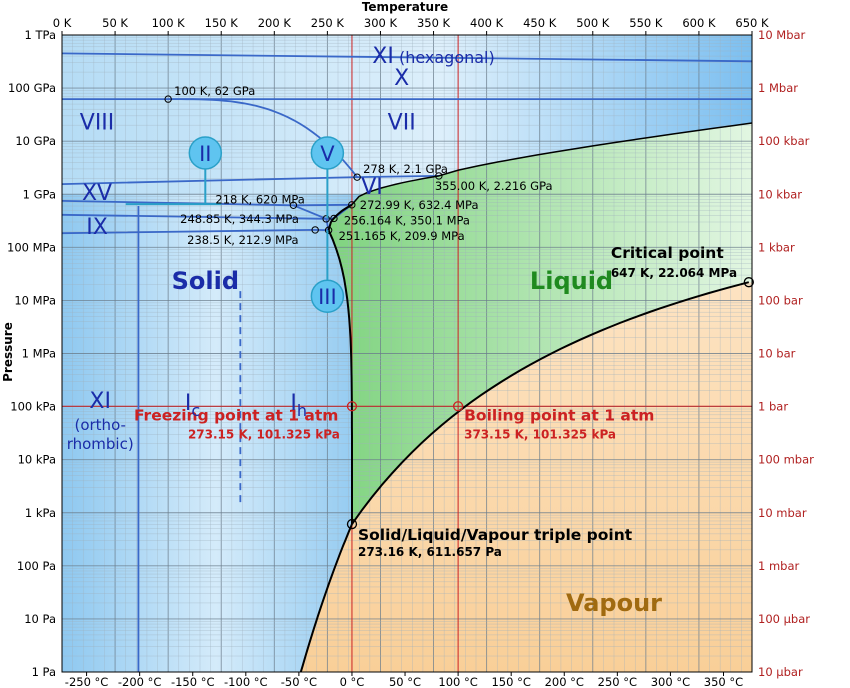 The height and width of the screenshot is (688, 850). I want to click on right-tick-label: 100 µbar, so click(784, 619).